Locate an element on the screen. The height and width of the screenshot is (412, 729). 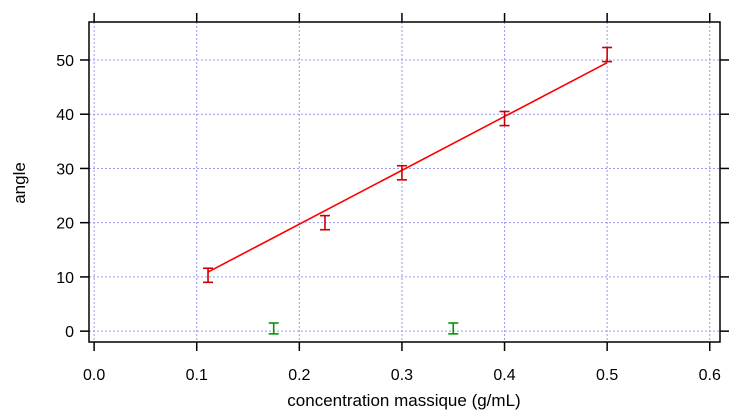
x-tick-label: 0.5 is located at coordinates (607, 375).